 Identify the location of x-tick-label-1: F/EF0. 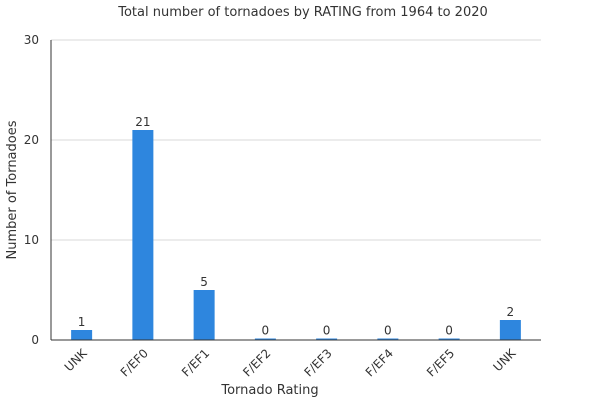
(134, 362).